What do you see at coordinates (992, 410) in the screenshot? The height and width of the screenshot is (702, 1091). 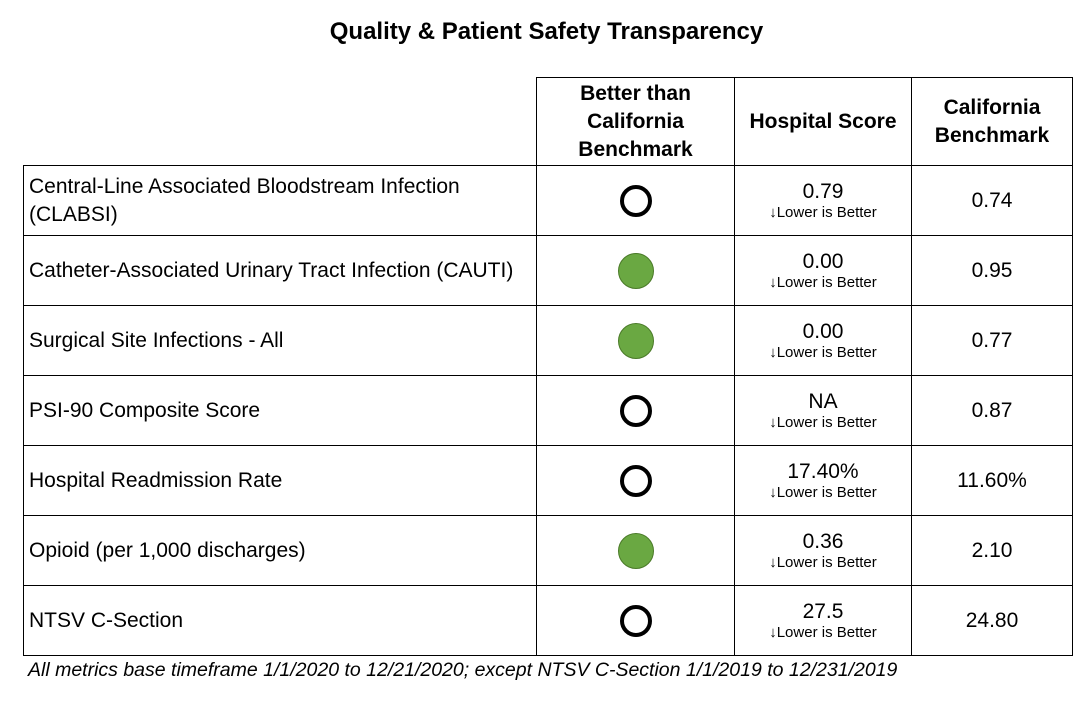 I see `benchmark-value: 0.87` at bounding box center [992, 410].